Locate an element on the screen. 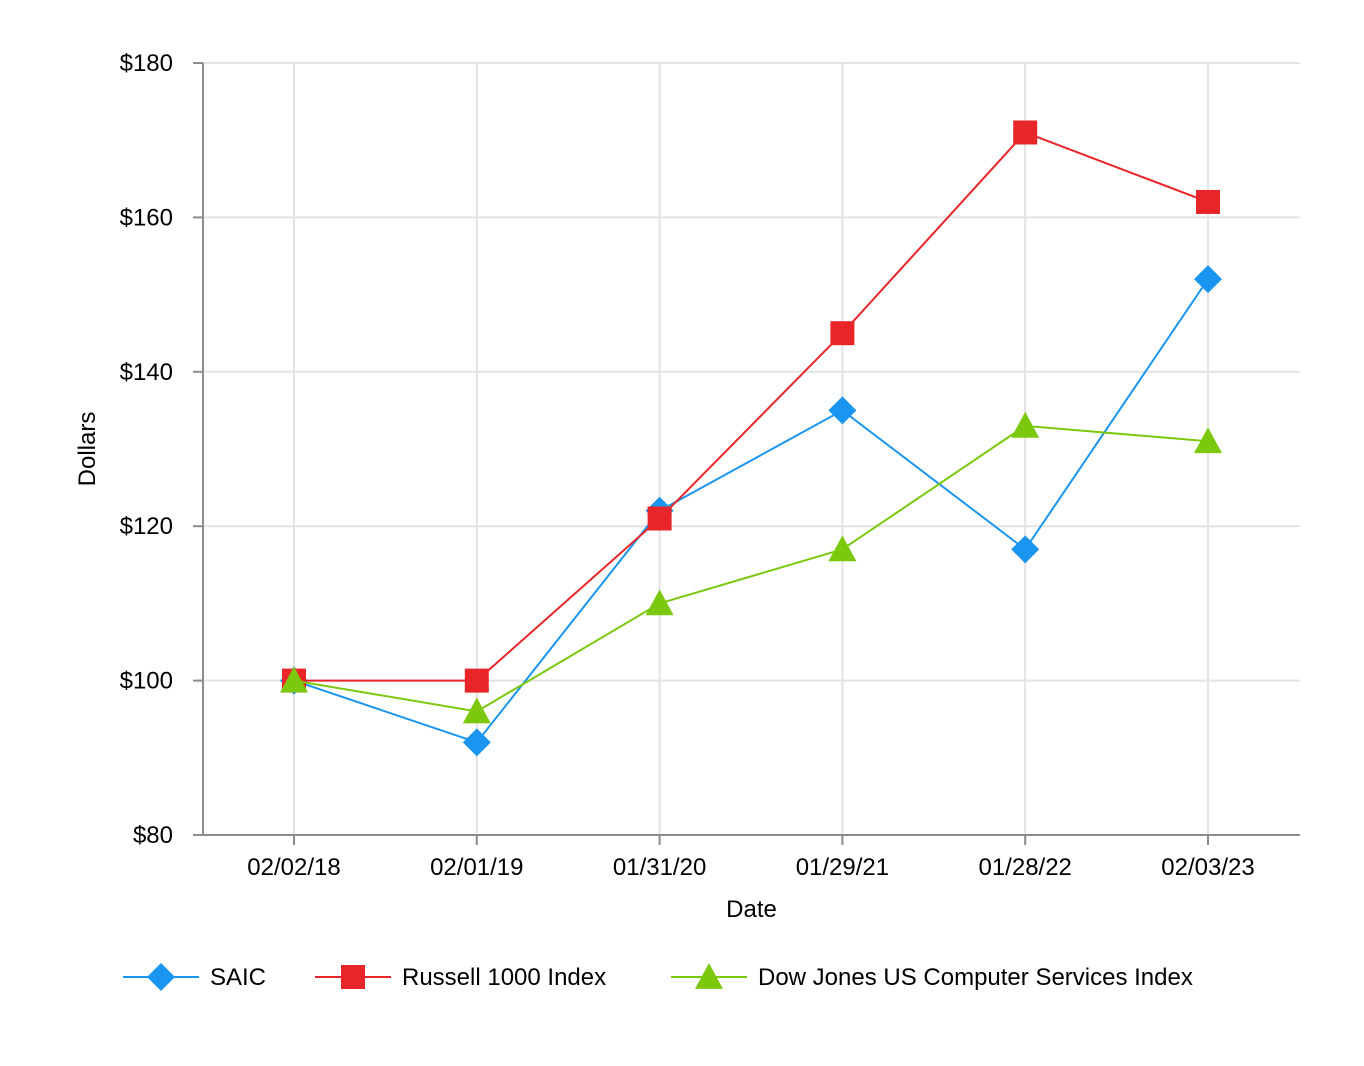  legend-marker-diamond is located at coordinates (161, 977).